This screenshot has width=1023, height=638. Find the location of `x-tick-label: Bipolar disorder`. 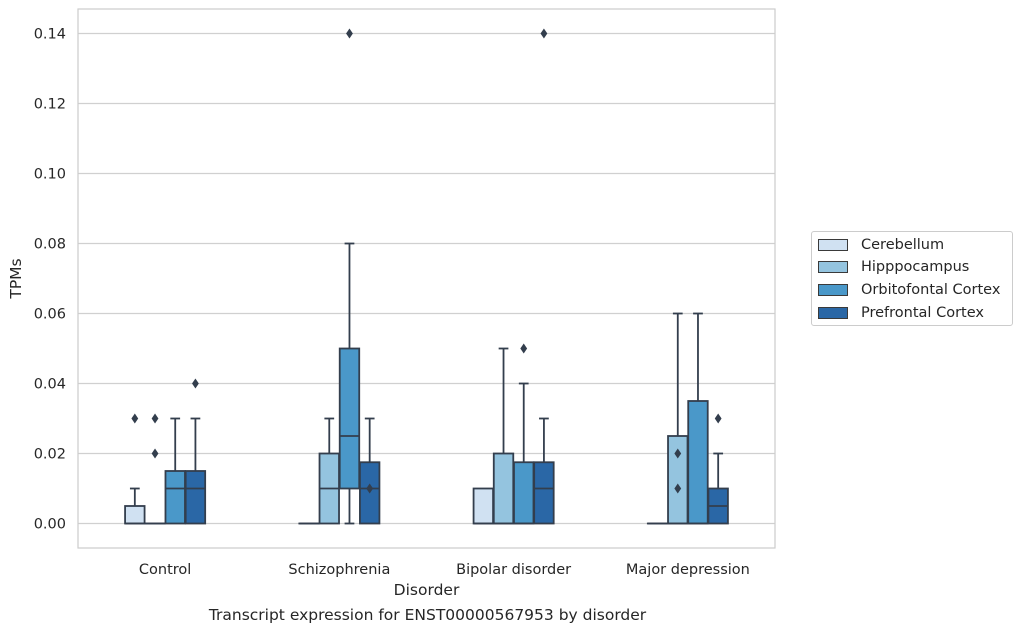

x-tick-label: Bipolar disorder is located at coordinates (513, 570).